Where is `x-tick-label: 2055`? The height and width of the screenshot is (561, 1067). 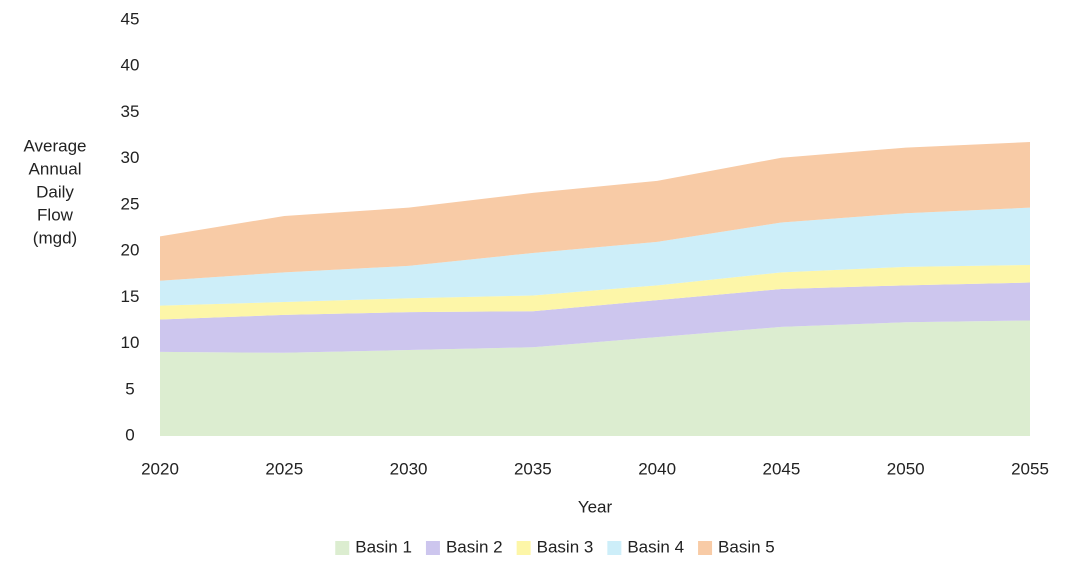 x-tick-label: 2055 is located at coordinates (1030, 468).